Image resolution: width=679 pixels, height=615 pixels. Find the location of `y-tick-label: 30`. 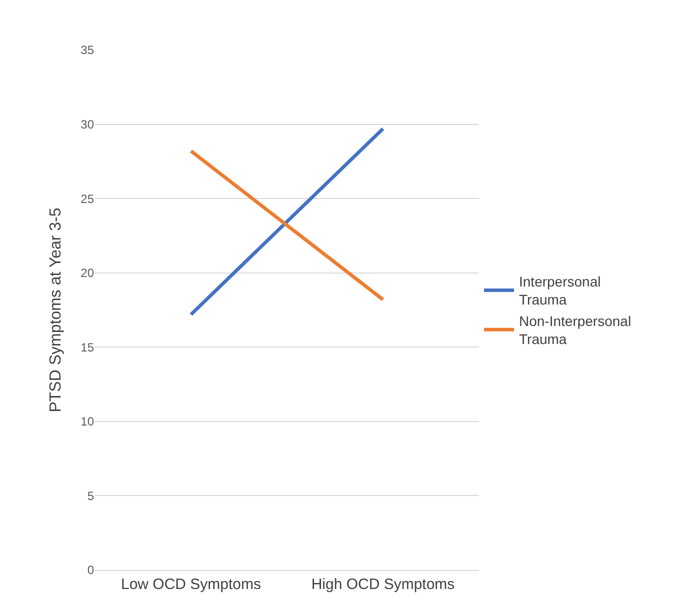

y-tick-label: 30 is located at coordinates (87, 124).